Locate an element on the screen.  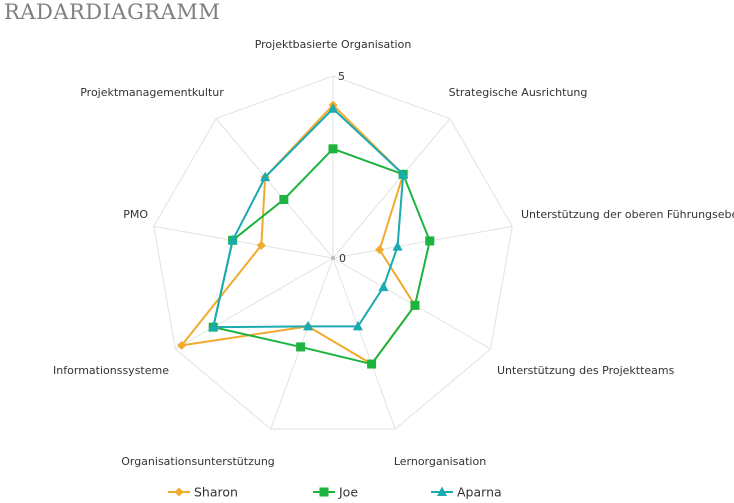
legend-item-aparna: Aparna is located at coordinates (466, 492).